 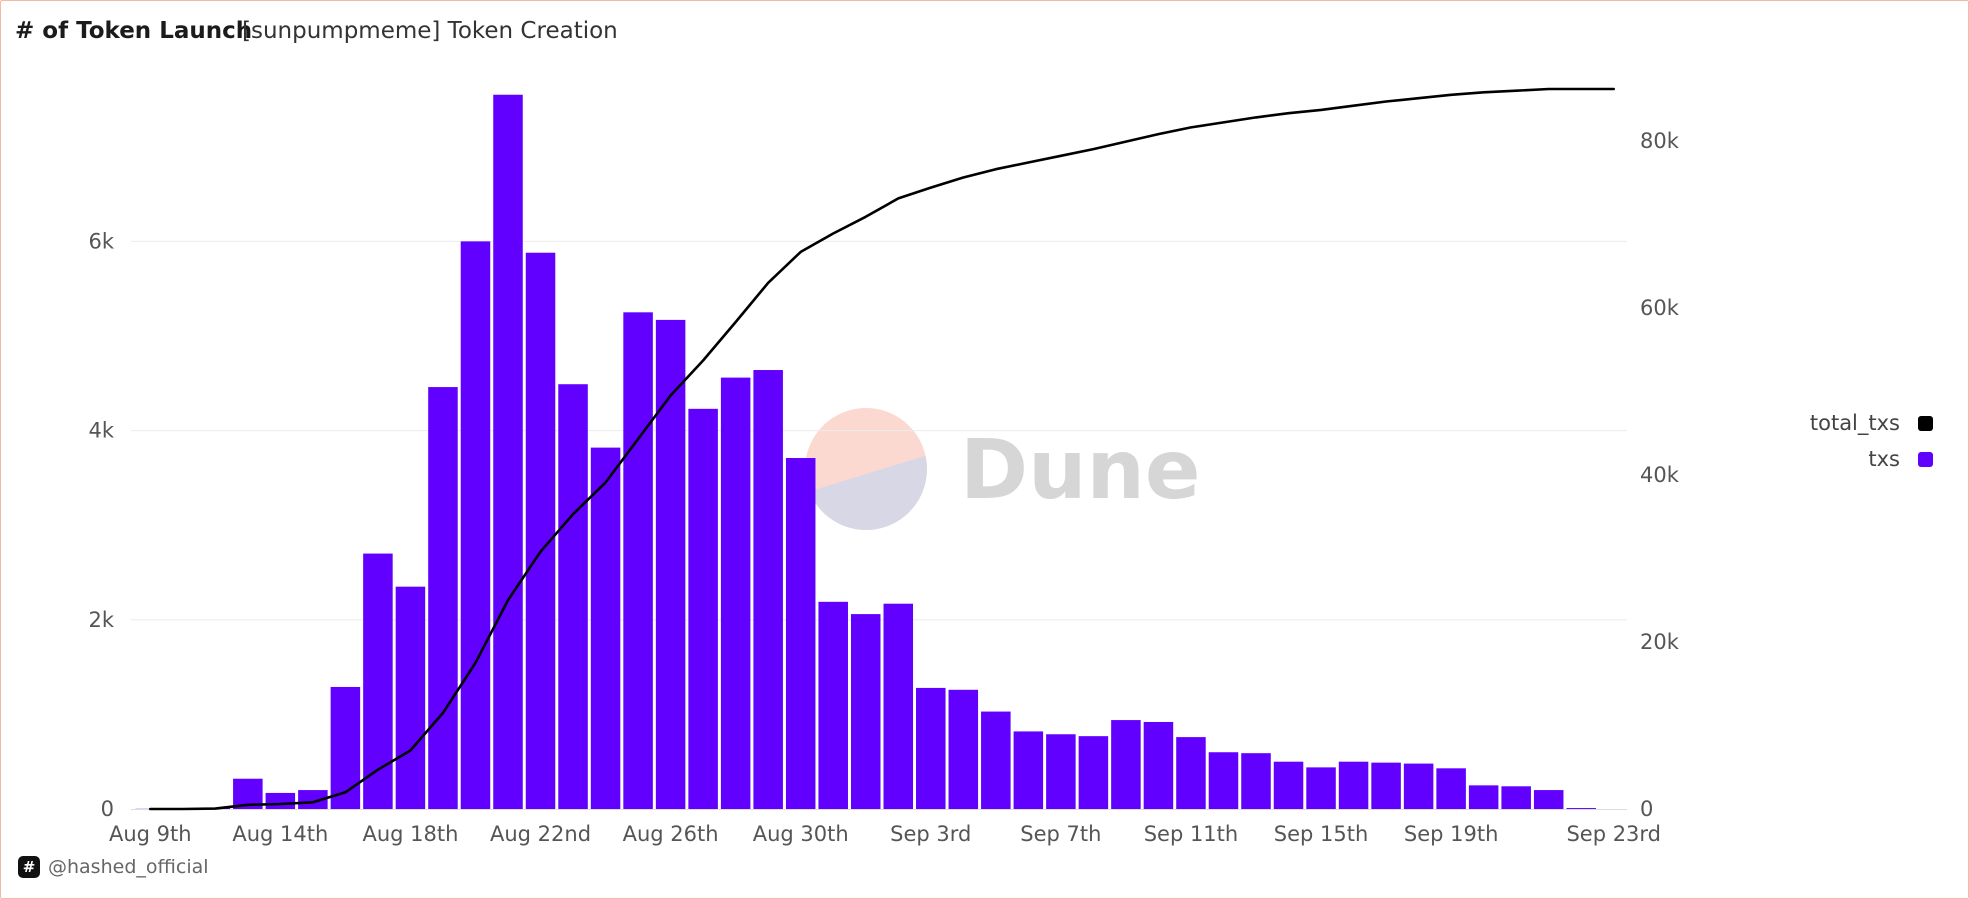 I want to click on bar-sep-20th, so click(x=1516, y=797).